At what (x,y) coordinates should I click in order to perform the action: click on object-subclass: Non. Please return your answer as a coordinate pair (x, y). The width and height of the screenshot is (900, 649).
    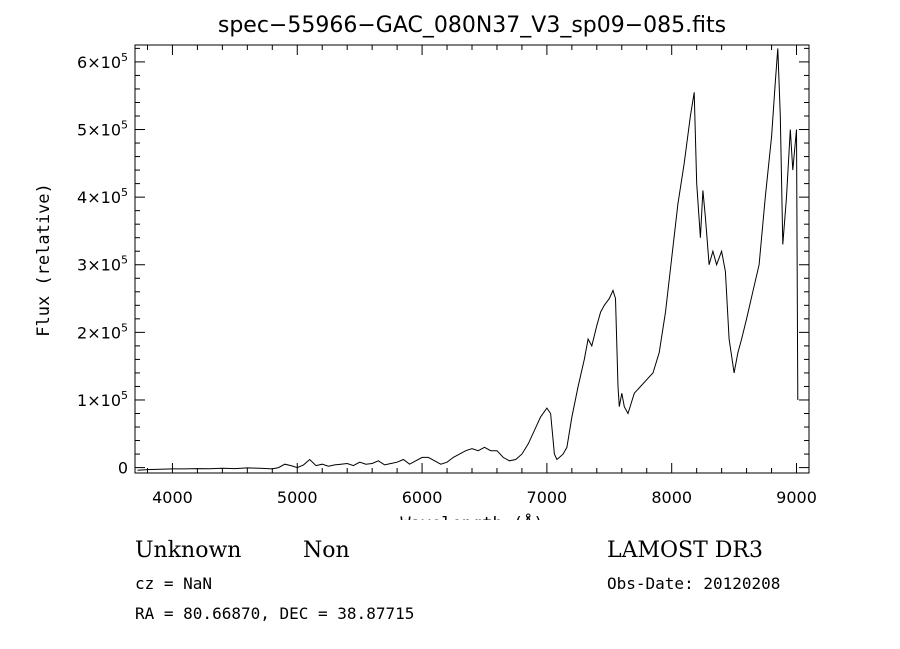
    Looking at the image, I should click on (326, 550).